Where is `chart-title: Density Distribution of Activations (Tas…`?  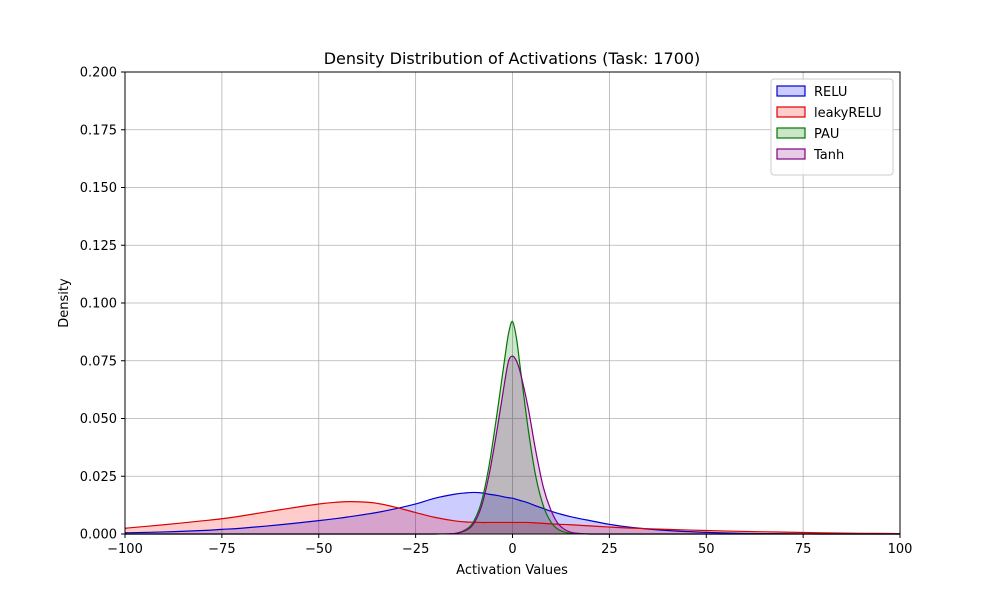
chart-title: Density Distribution of Activations (Tas… is located at coordinates (512, 58).